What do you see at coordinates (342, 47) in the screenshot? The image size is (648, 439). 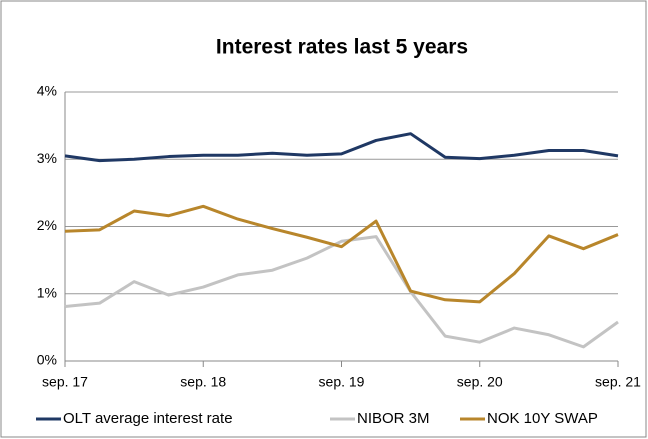 I see `chart-title: Interest rates last 5 years` at bounding box center [342, 47].